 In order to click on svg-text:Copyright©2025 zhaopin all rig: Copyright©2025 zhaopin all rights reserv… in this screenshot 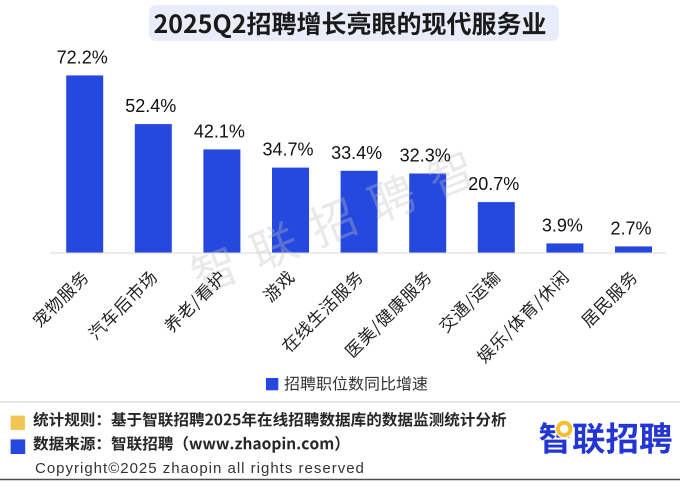, I will do `click(200, 468)`.